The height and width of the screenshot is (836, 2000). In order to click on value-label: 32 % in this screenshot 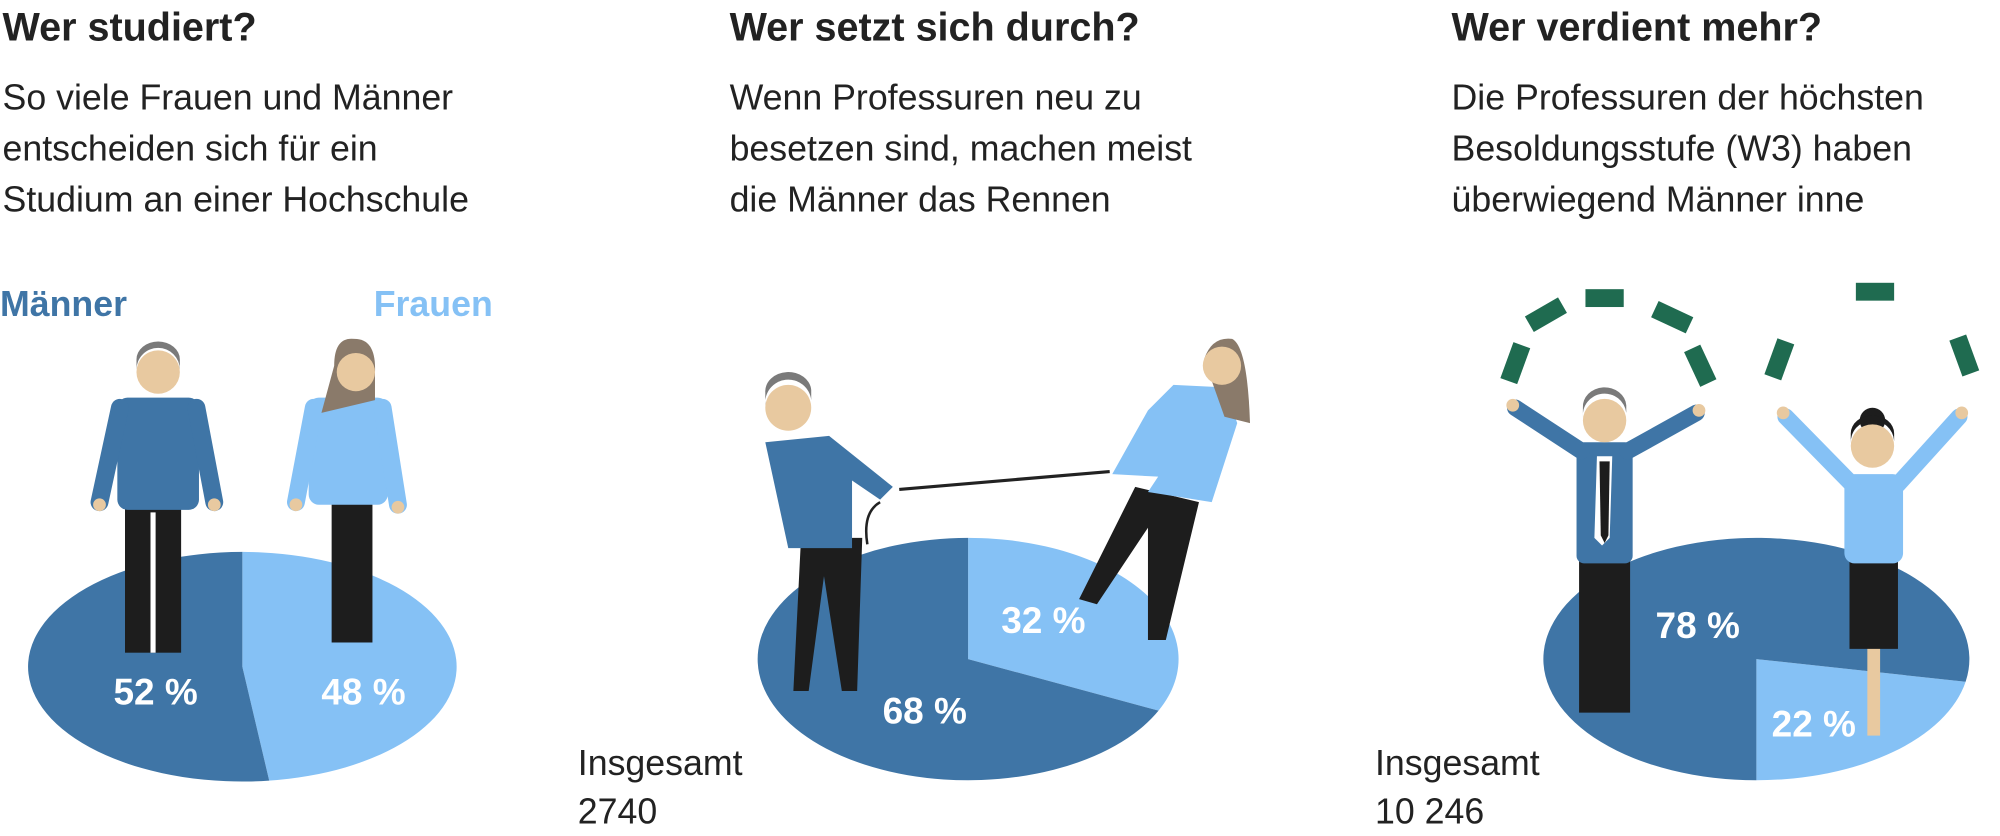, I will do `click(1043, 620)`.